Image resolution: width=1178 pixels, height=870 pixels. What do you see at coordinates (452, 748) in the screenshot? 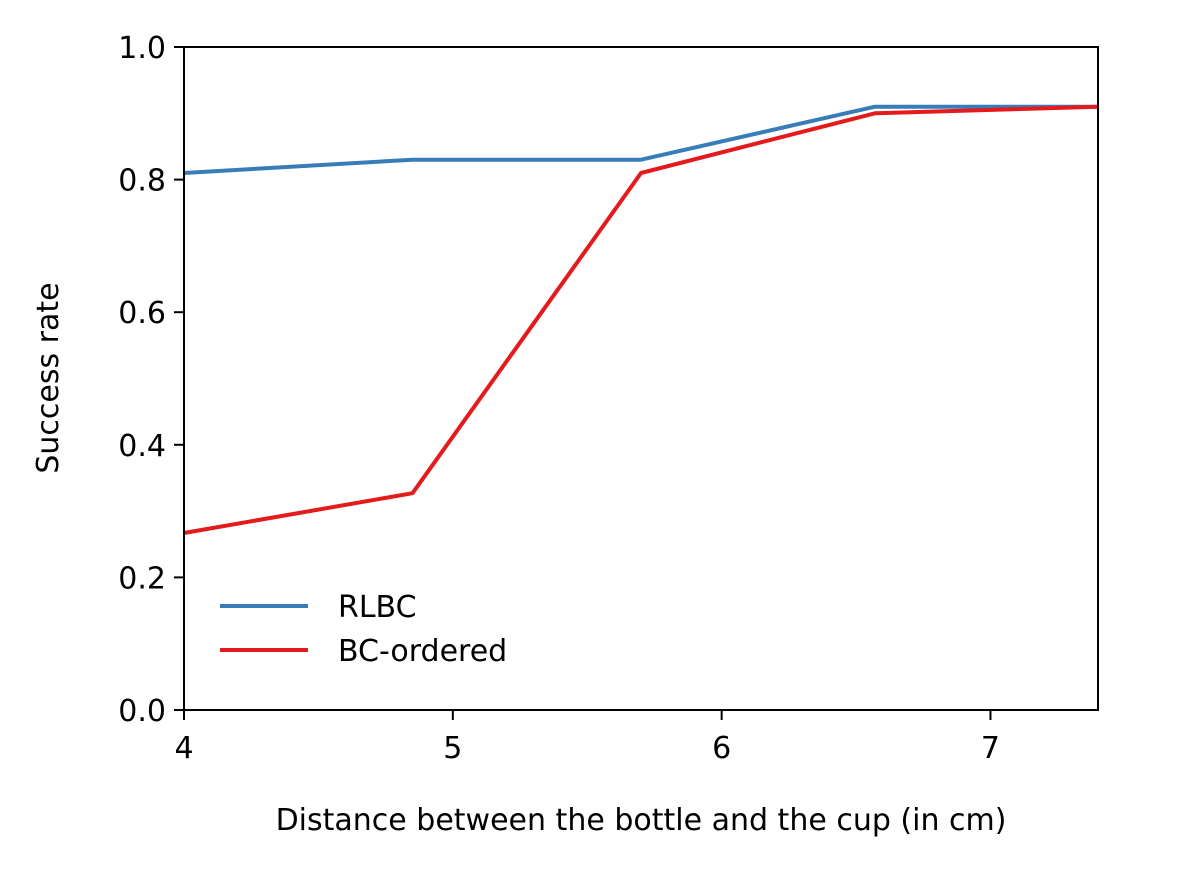
I see `x-tick-label: 5` at bounding box center [452, 748].